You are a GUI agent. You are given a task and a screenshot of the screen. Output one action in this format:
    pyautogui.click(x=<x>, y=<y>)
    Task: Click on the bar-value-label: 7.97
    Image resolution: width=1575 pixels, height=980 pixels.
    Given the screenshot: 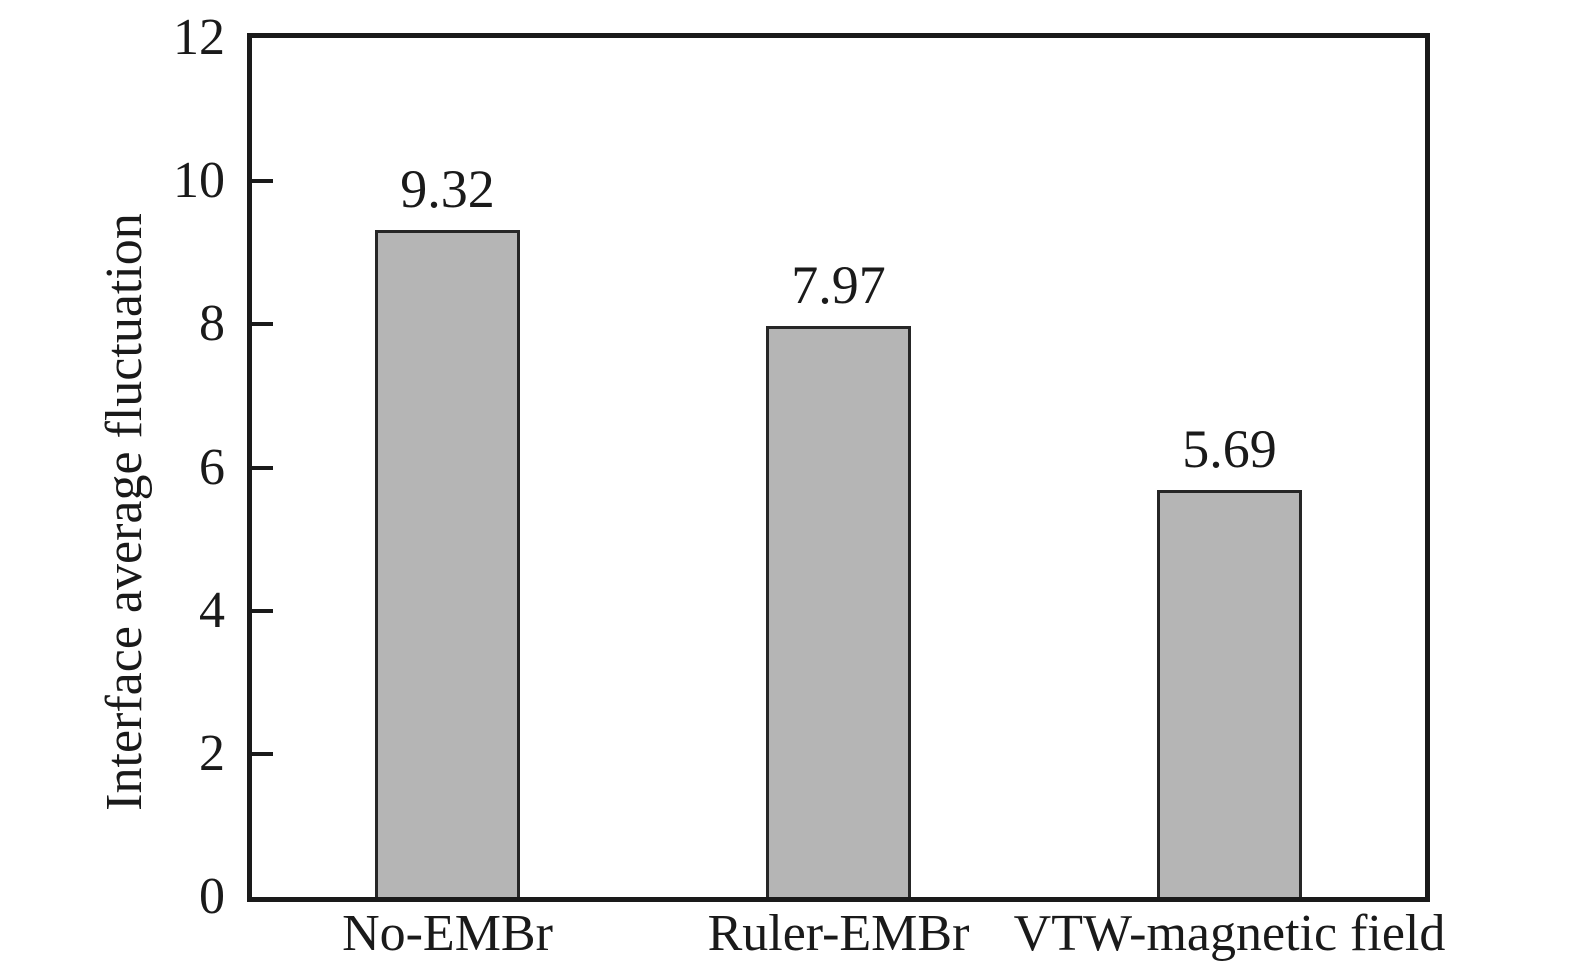 What is the action you would take?
    pyautogui.click(x=838, y=285)
    